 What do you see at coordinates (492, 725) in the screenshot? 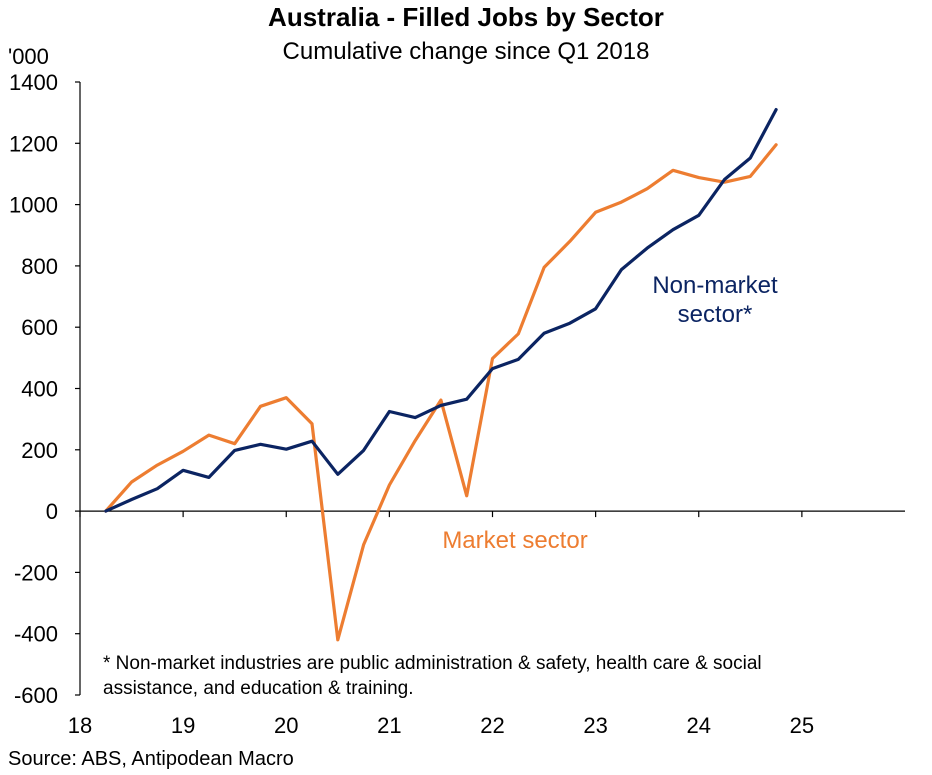
I see `x-tick-label: 22` at bounding box center [492, 725].